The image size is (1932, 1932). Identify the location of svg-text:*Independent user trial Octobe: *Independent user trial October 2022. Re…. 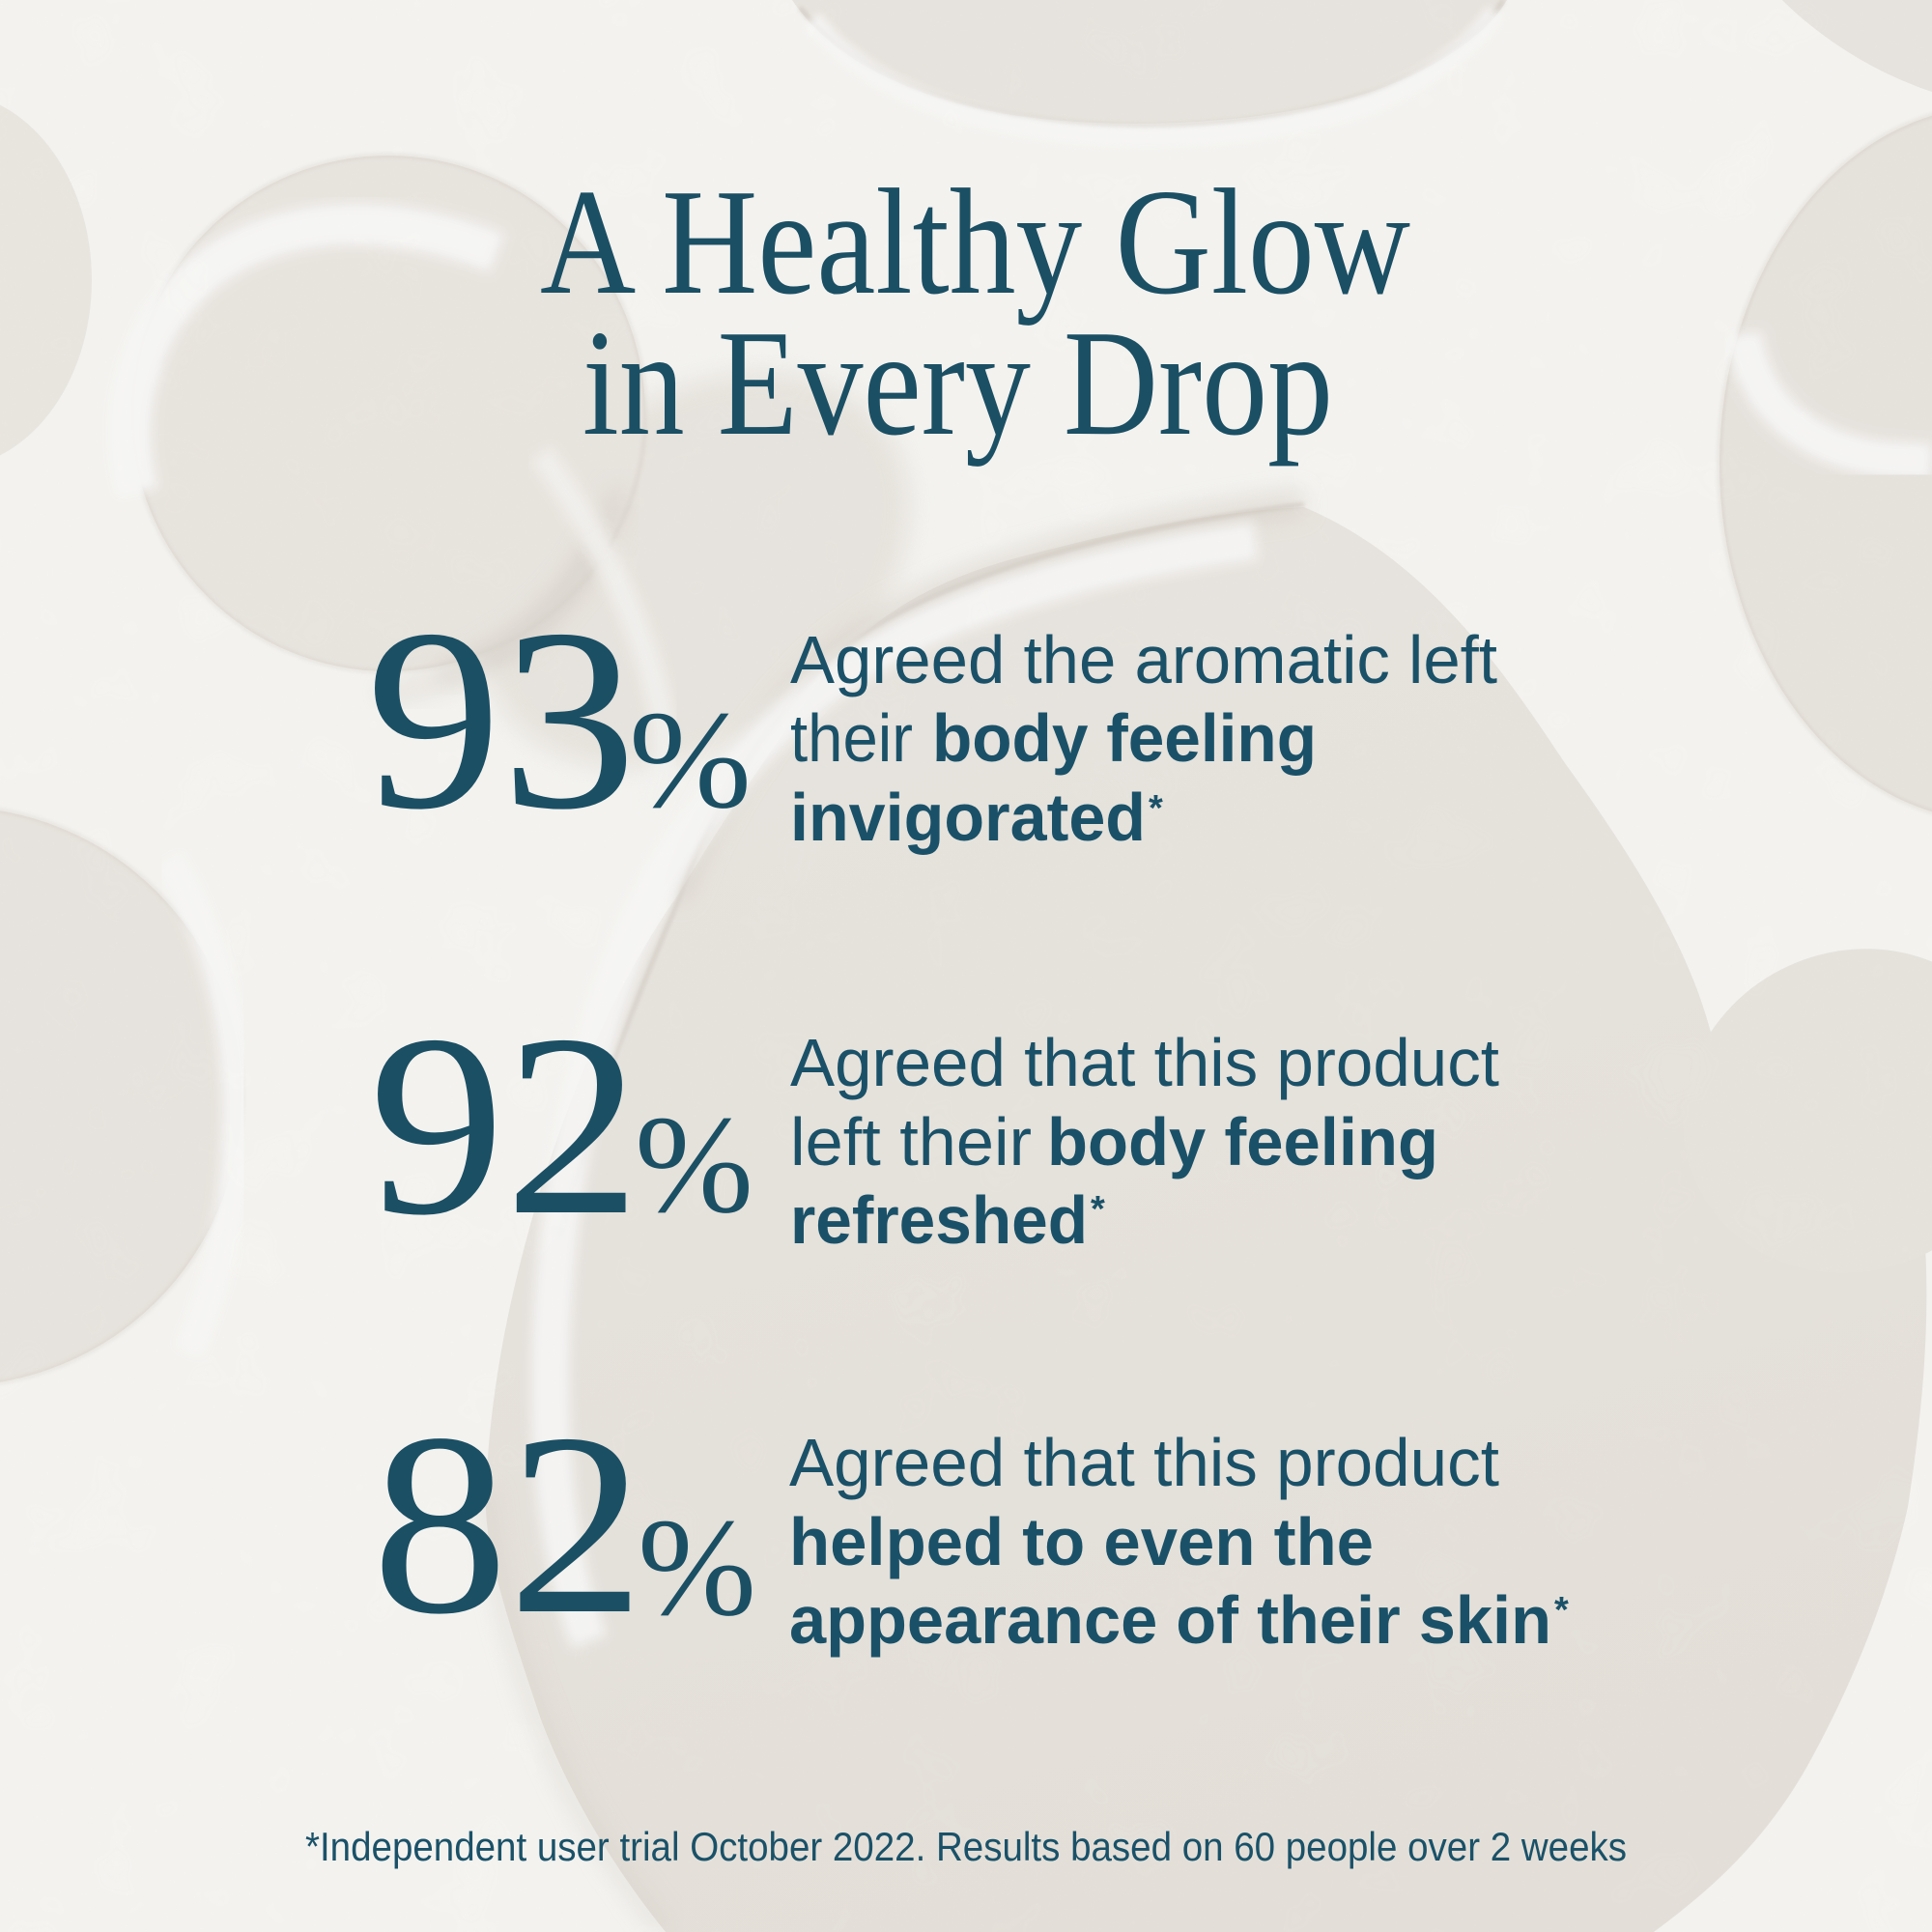
(966, 1846).